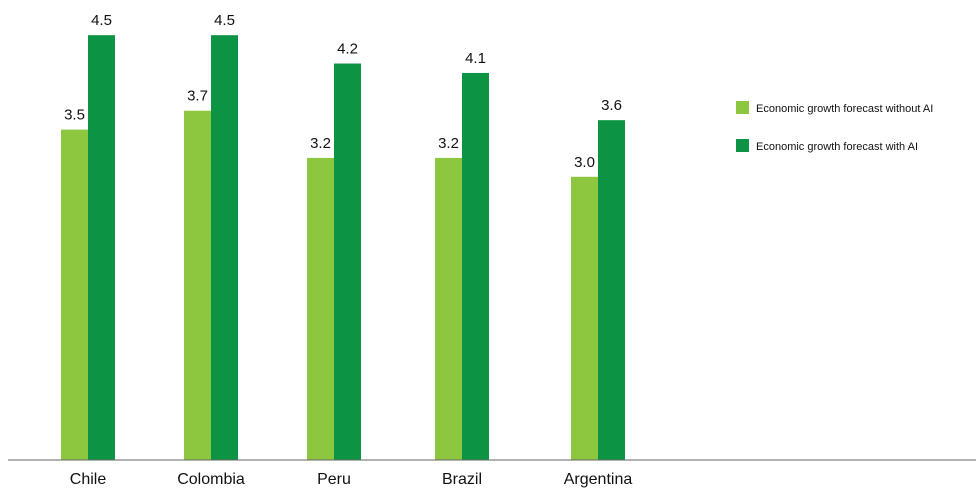 Image resolution: width=976 pixels, height=490 pixels. Describe the element at coordinates (448, 143) in the screenshot. I see `value-label-brazil-without-ai: 3.2` at that location.